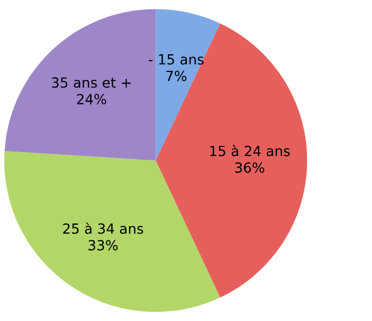 The image size is (372, 321). I want to click on slice-label: - 15 ans, so click(176, 59).